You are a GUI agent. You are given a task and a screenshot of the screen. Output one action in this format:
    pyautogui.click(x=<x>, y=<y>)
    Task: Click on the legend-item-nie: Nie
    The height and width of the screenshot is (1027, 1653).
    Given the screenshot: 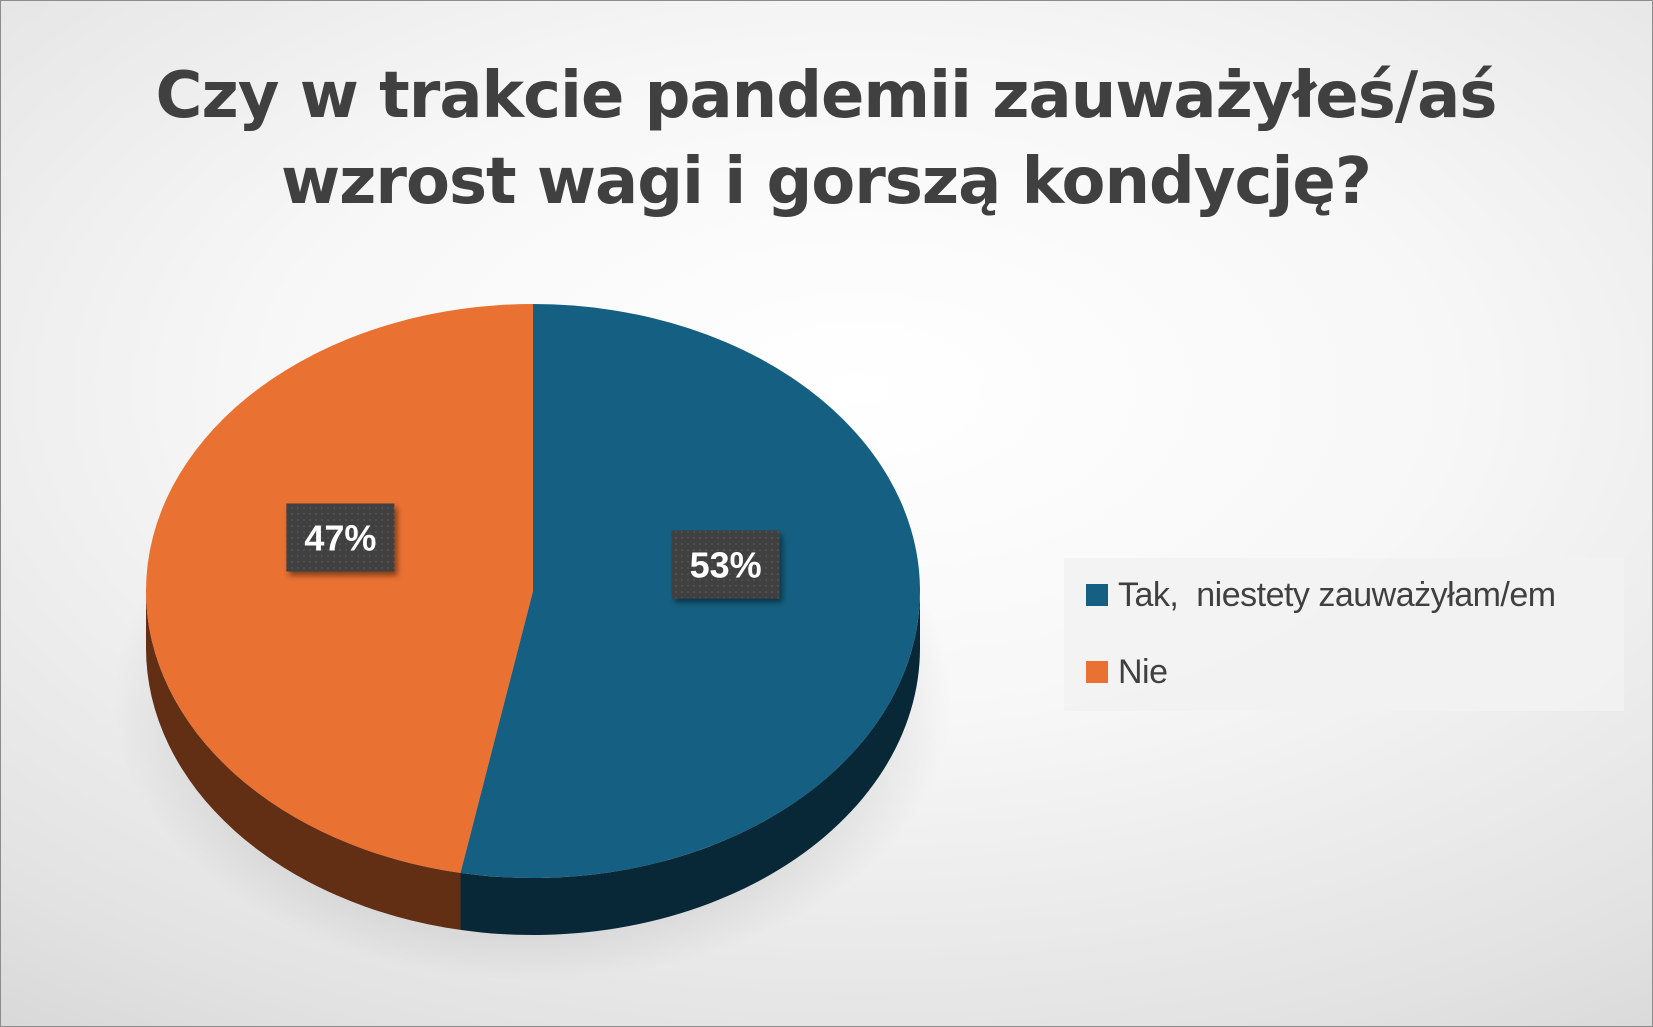 What is the action you would take?
    pyautogui.click(x=1127, y=672)
    